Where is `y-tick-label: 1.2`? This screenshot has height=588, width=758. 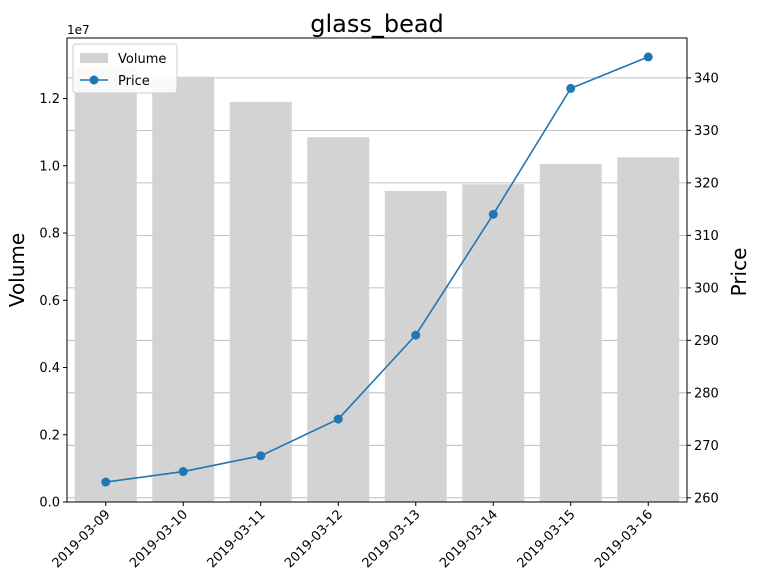
y-tick-label: 1.2 is located at coordinates (49, 99).